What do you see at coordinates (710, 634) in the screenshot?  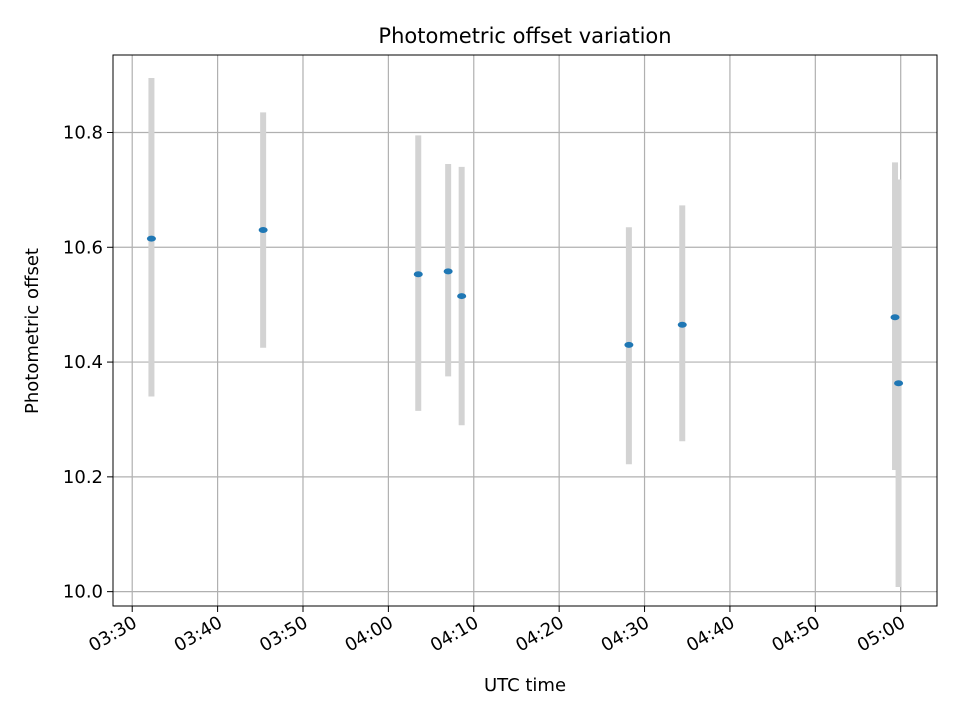 I see `x-tick-label: 04:40` at bounding box center [710, 634].